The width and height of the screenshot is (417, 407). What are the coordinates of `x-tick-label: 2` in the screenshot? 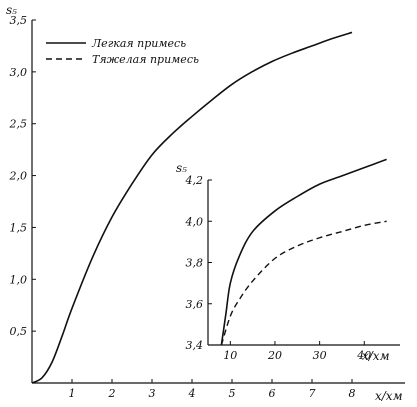 It's located at (112, 393).